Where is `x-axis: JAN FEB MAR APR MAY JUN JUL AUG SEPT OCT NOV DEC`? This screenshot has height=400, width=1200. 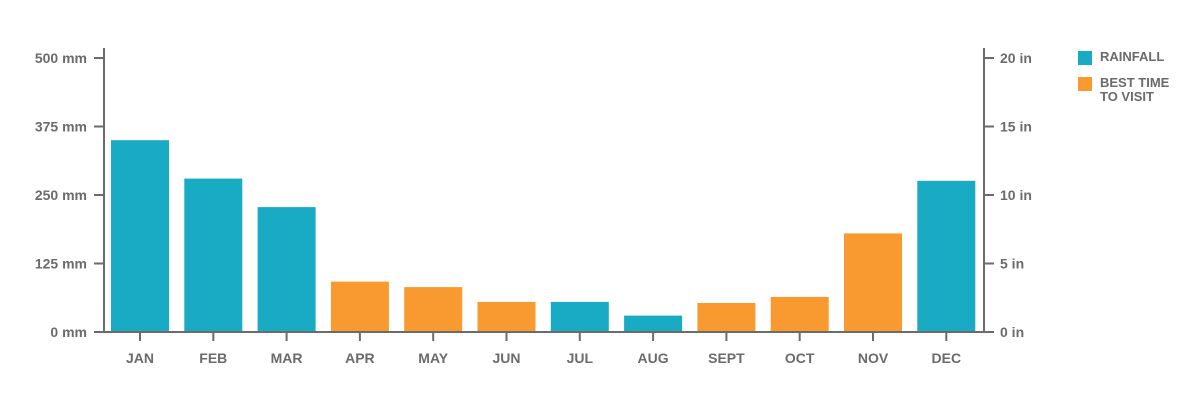
x-axis: JAN FEB MAR APR MAY JUN JUL AUG SEPT OCT NOV DEC is located at coordinates (544, 348).